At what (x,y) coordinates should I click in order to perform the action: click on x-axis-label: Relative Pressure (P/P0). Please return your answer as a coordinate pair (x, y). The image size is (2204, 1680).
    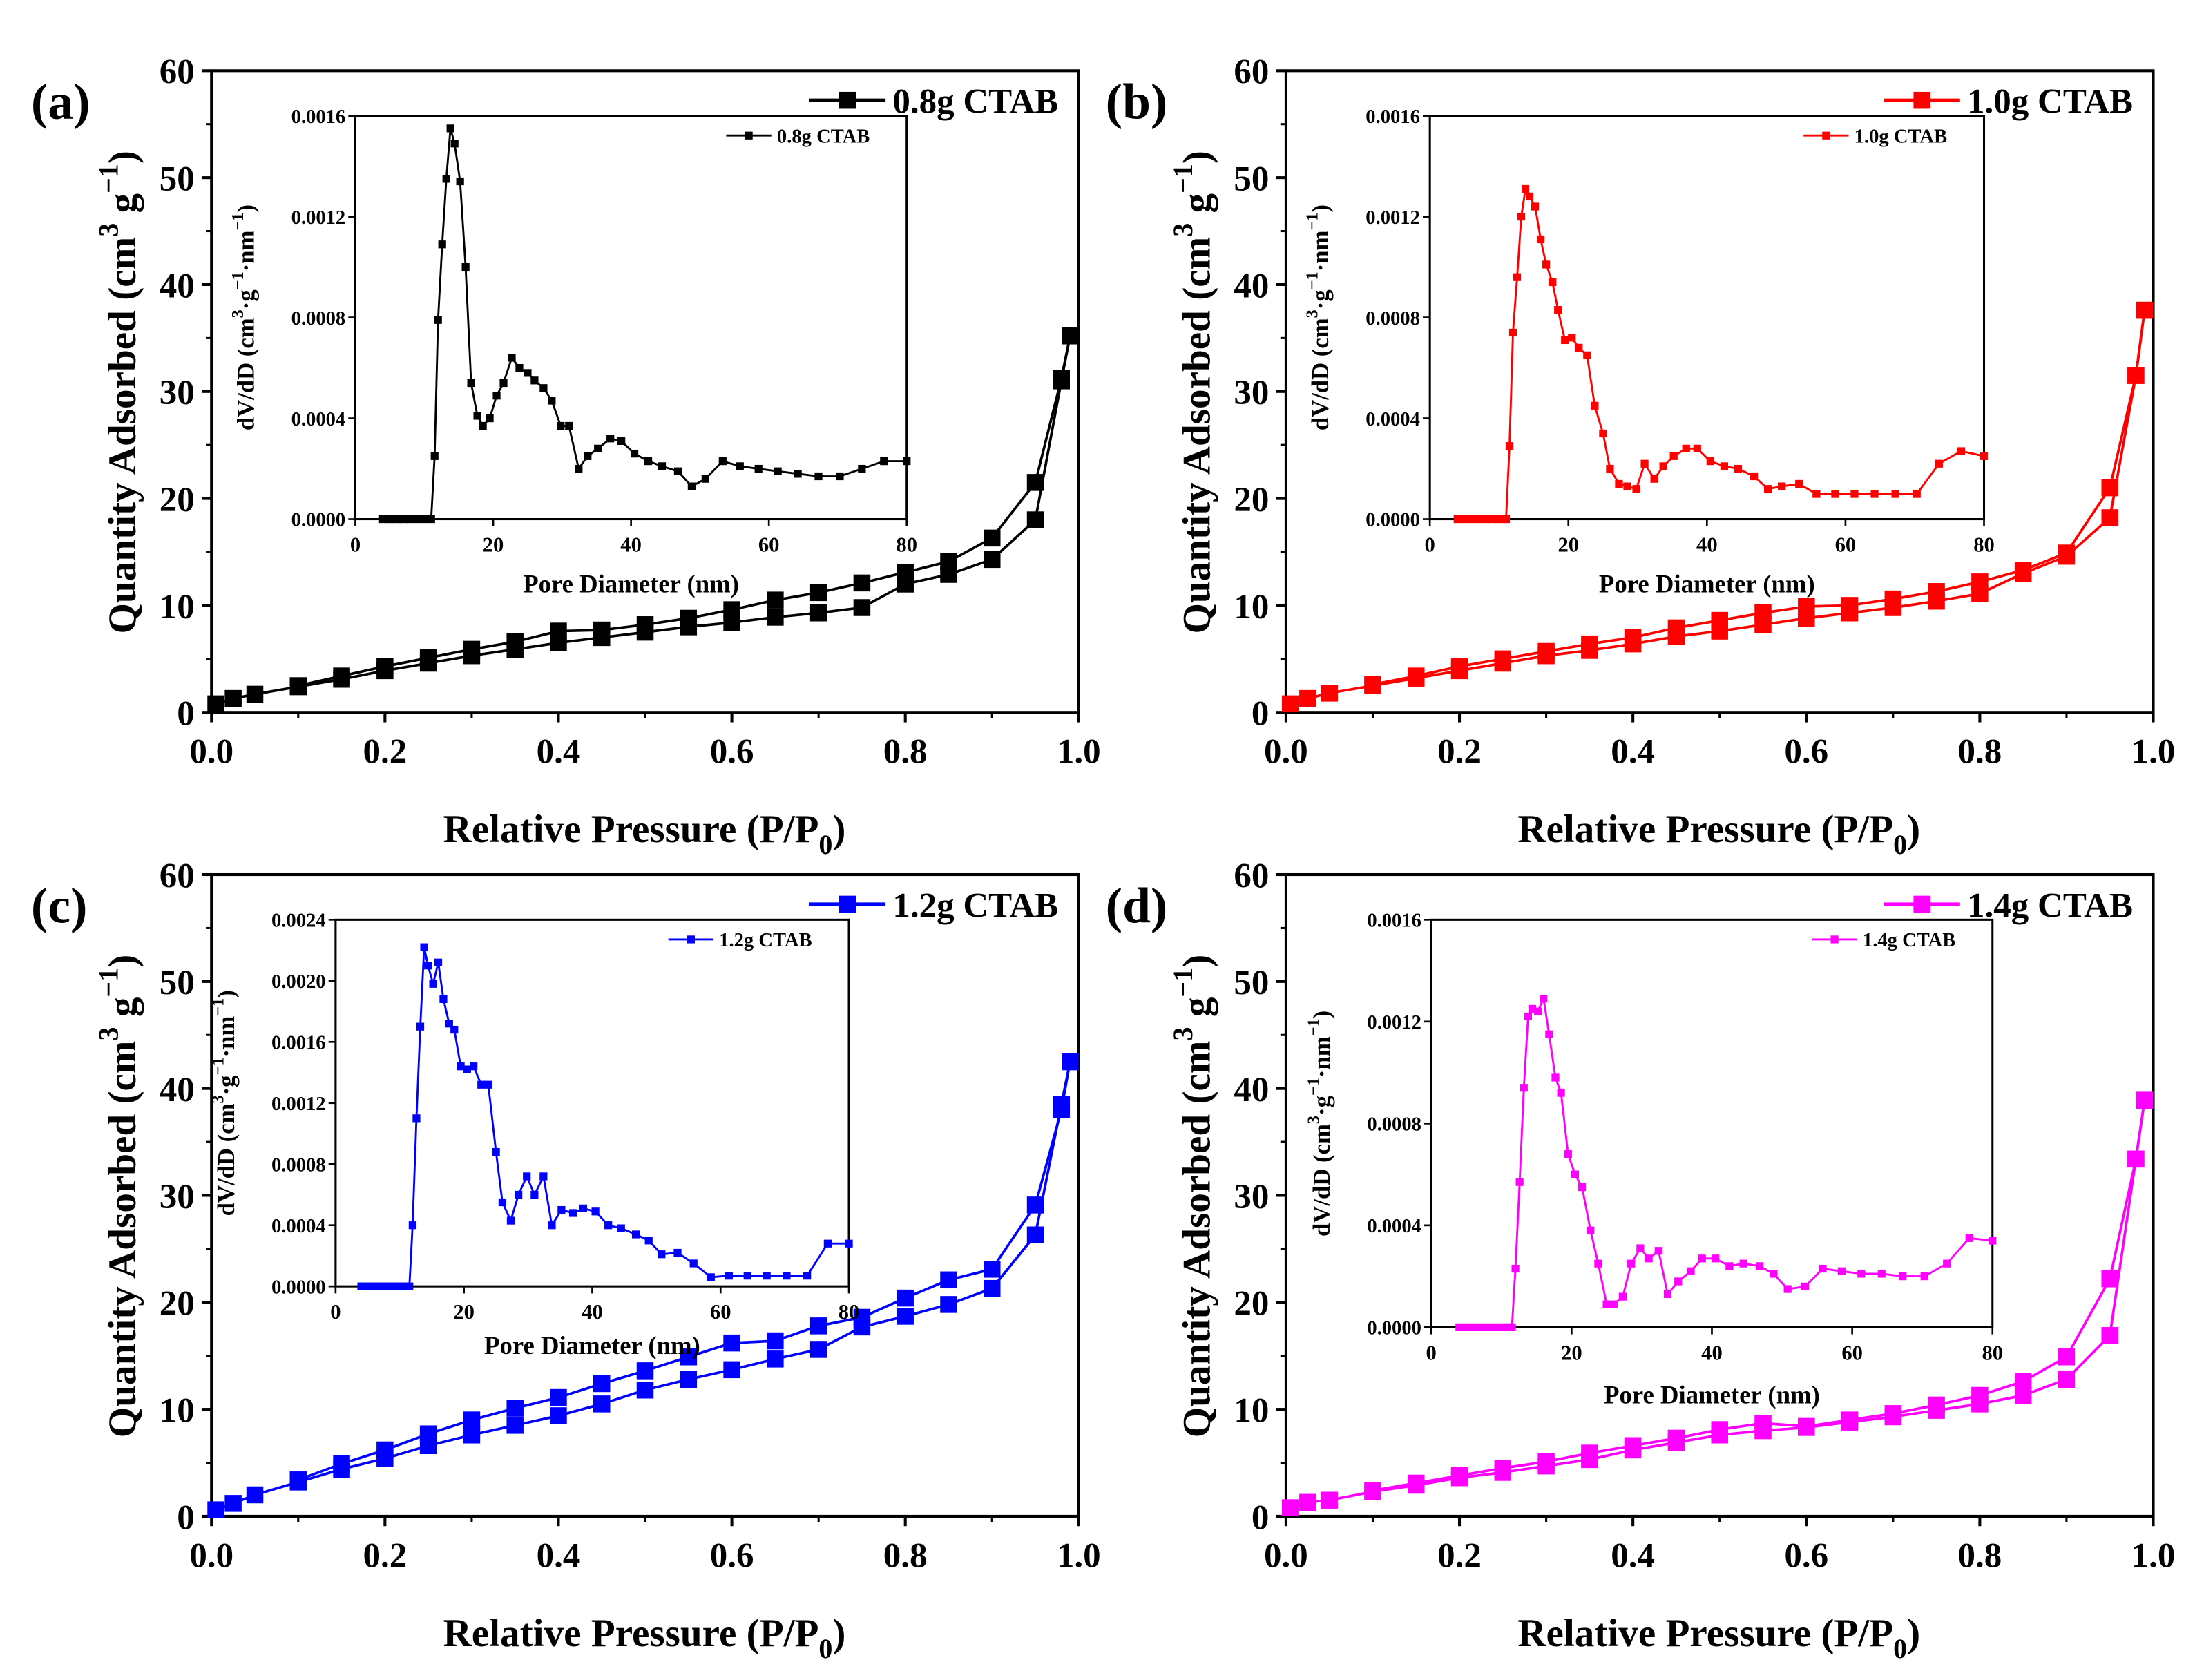
    Looking at the image, I should click on (644, 834).